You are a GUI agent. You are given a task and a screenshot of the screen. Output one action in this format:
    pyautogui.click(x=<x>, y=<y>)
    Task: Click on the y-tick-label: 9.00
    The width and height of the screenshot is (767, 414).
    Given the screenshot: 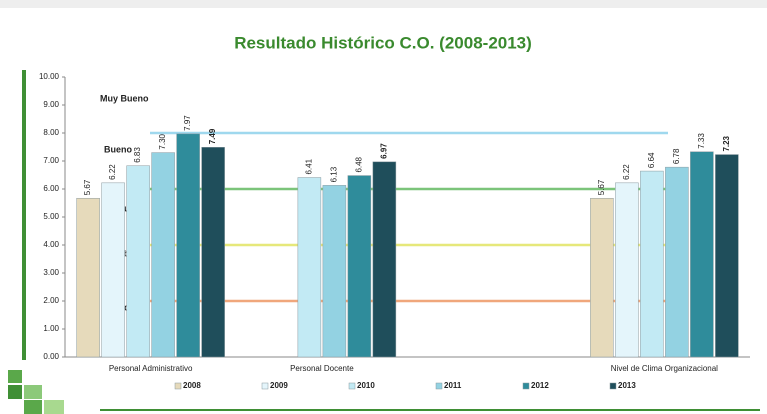 What is the action you would take?
    pyautogui.click(x=51, y=104)
    